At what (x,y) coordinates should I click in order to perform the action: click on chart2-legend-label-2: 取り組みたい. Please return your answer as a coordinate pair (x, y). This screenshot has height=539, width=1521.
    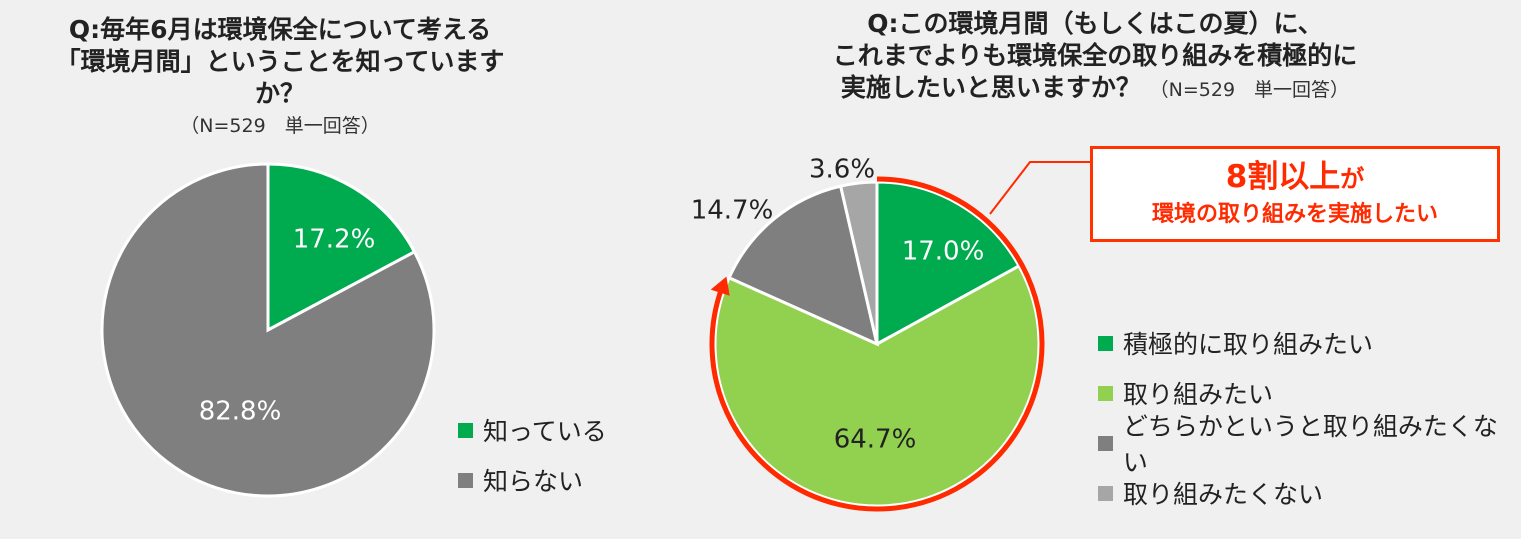
    Looking at the image, I should click on (1198, 394).